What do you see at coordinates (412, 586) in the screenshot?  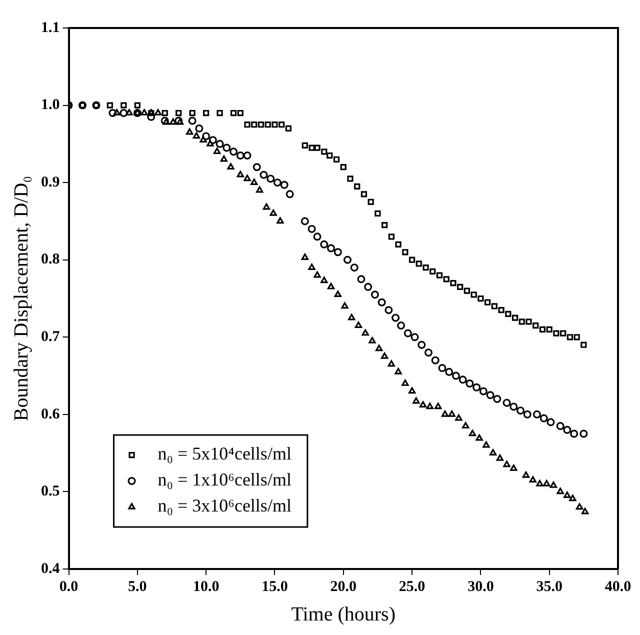 I see `x-tick-label: 25.0` at bounding box center [412, 586].